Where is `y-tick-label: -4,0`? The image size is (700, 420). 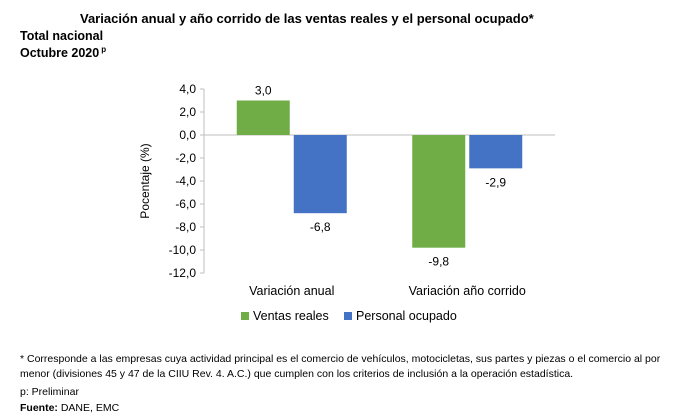
y-tick-label: -4,0 is located at coordinates (185, 181).